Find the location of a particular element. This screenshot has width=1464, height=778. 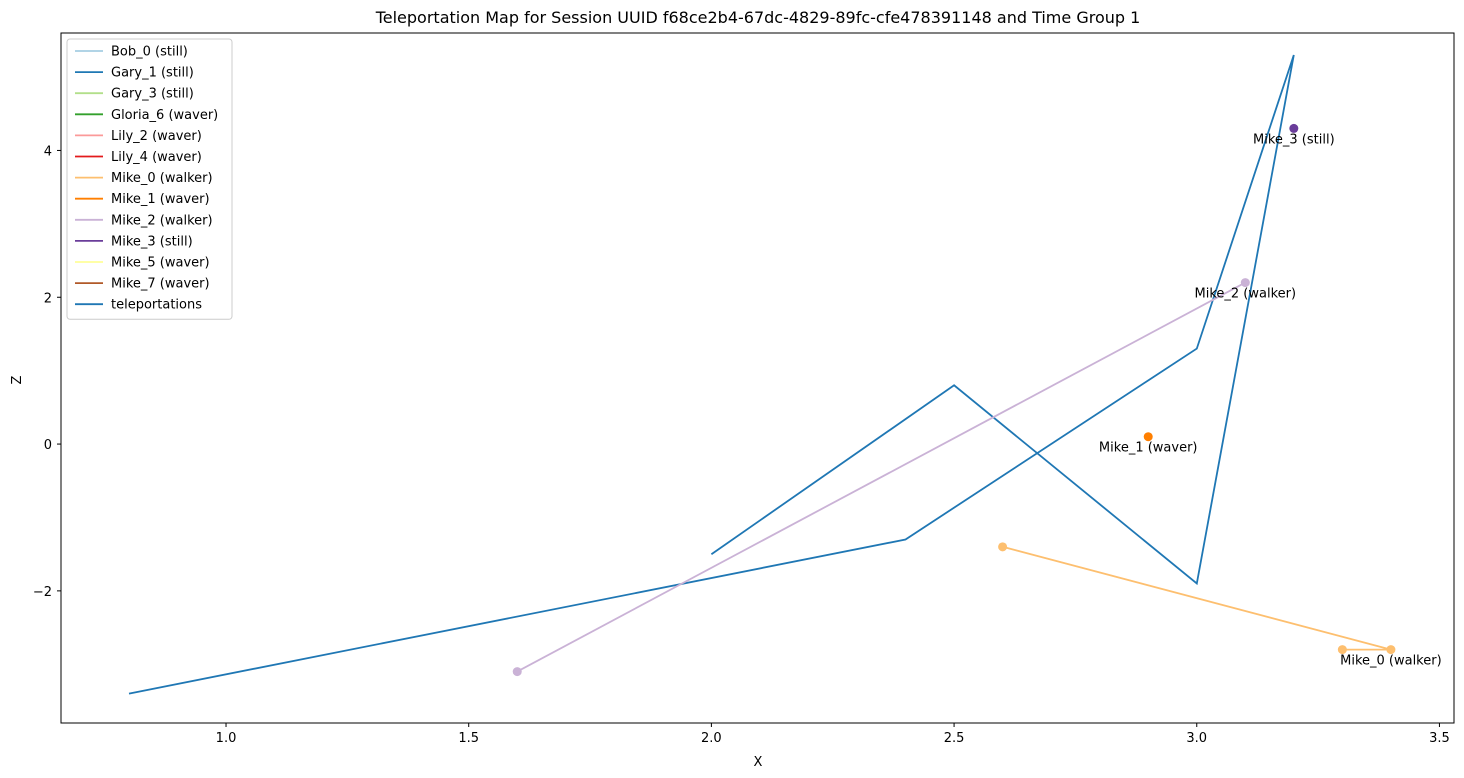

y-tick-label: −2 is located at coordinates (42, 592).